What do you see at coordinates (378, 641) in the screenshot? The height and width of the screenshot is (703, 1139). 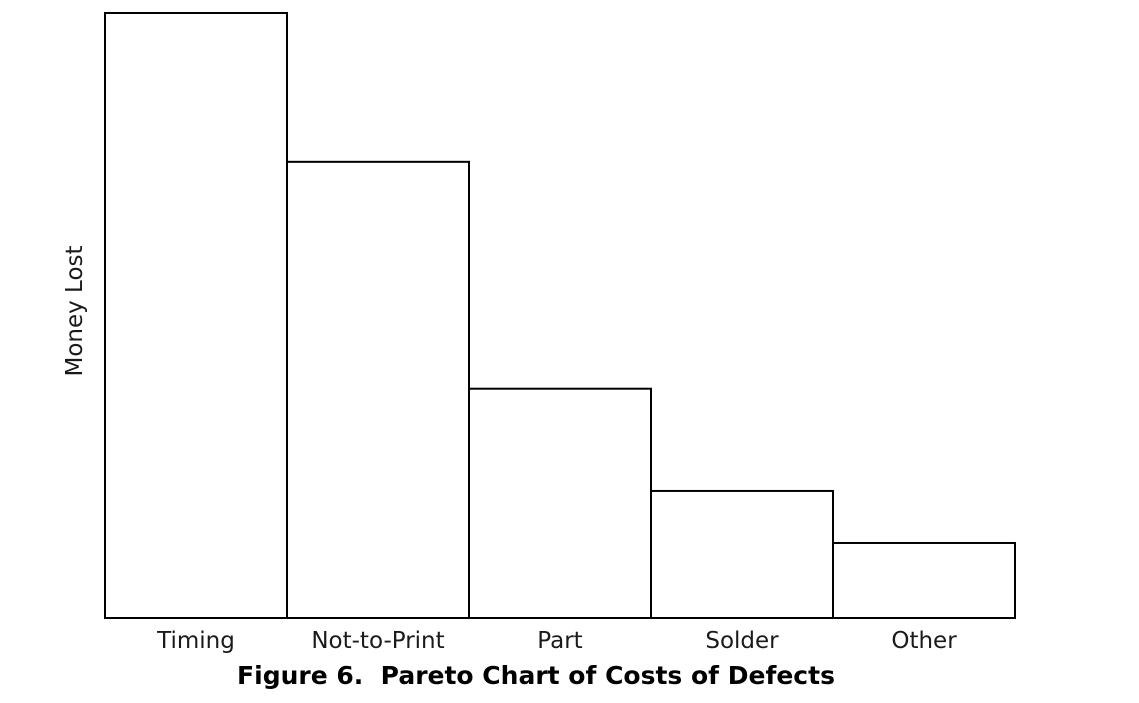 I see `x-axis-label-not-to-print: Not-to-Print` at bounding box center [378, 641].